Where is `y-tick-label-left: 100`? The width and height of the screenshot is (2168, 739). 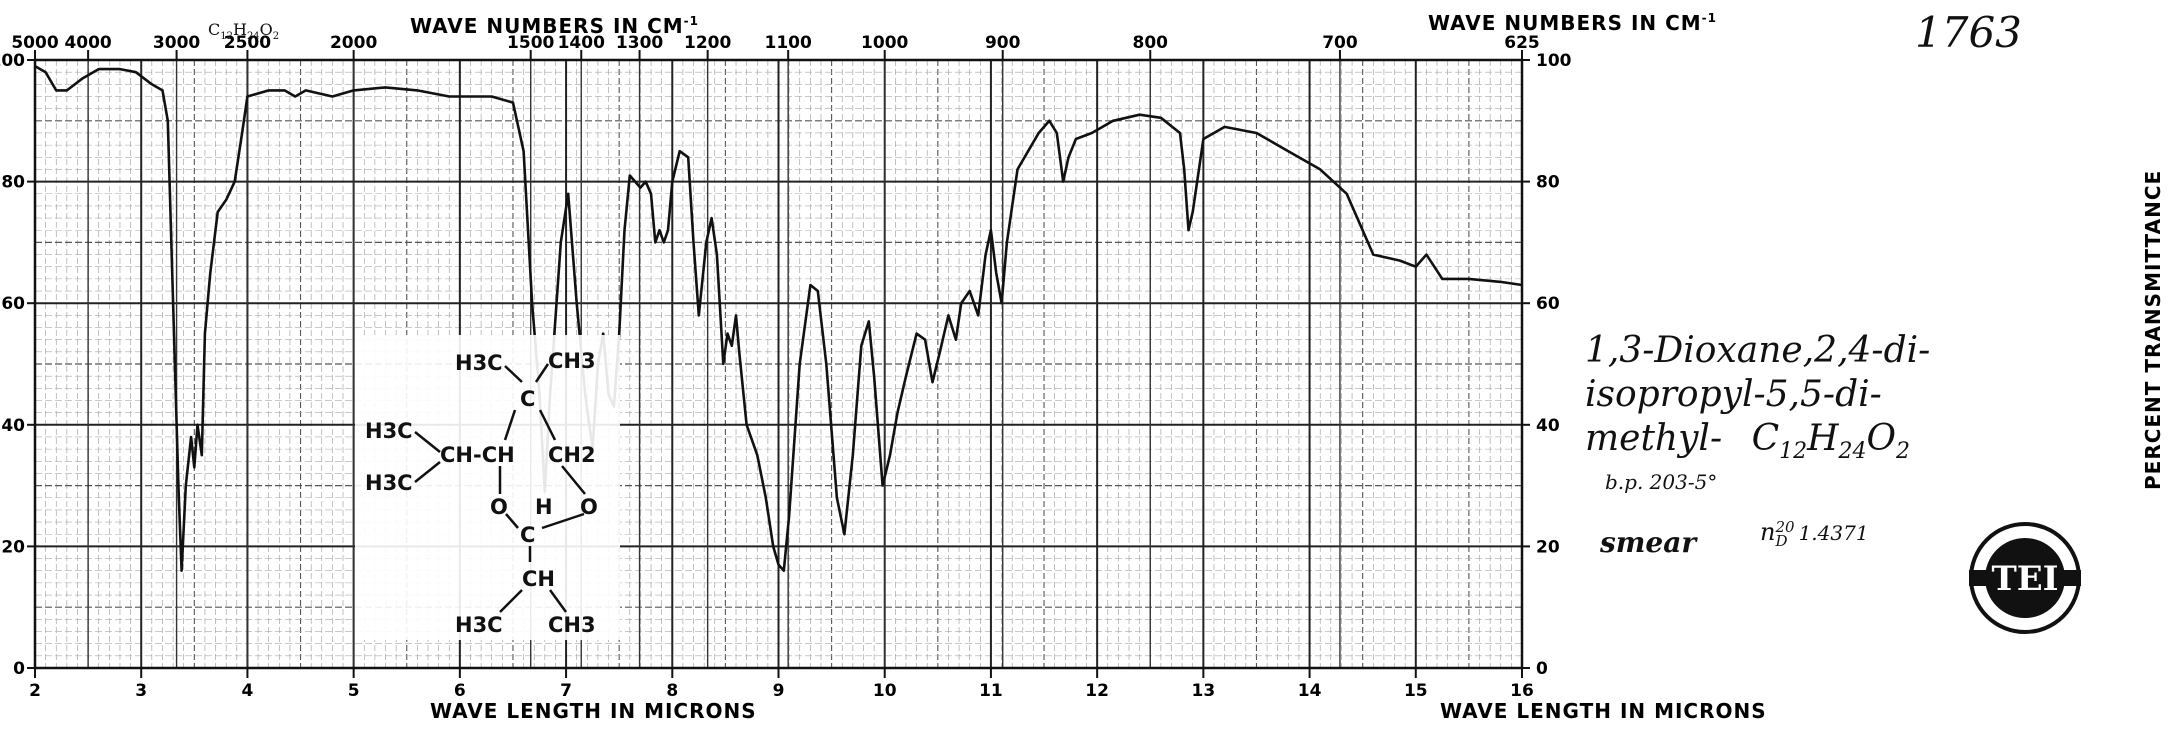 y-tick-label-left: 100 is located at coordinates (12, 61).